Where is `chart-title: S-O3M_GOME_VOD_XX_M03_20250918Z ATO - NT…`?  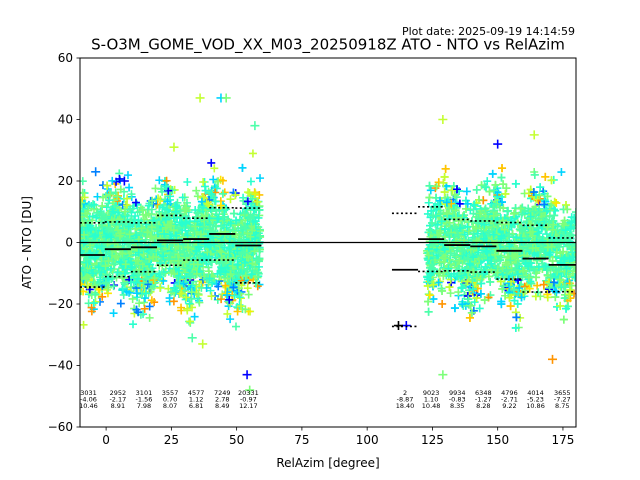
chart-title: S-O3M_GOME_VOD_XX_M03_20250918Z ATO - NT… is located at coordinates (328, 45).